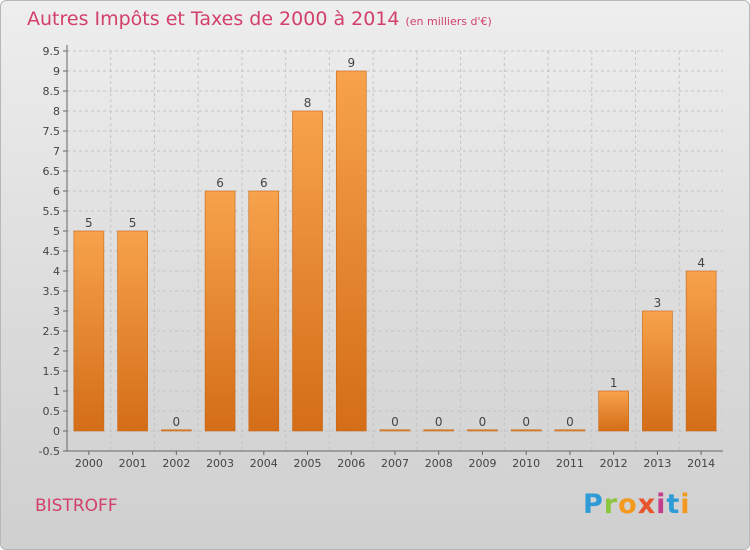 The height and width of the screenshot is (550, 750). I want to click on value-label: 9, so click(351, 63).